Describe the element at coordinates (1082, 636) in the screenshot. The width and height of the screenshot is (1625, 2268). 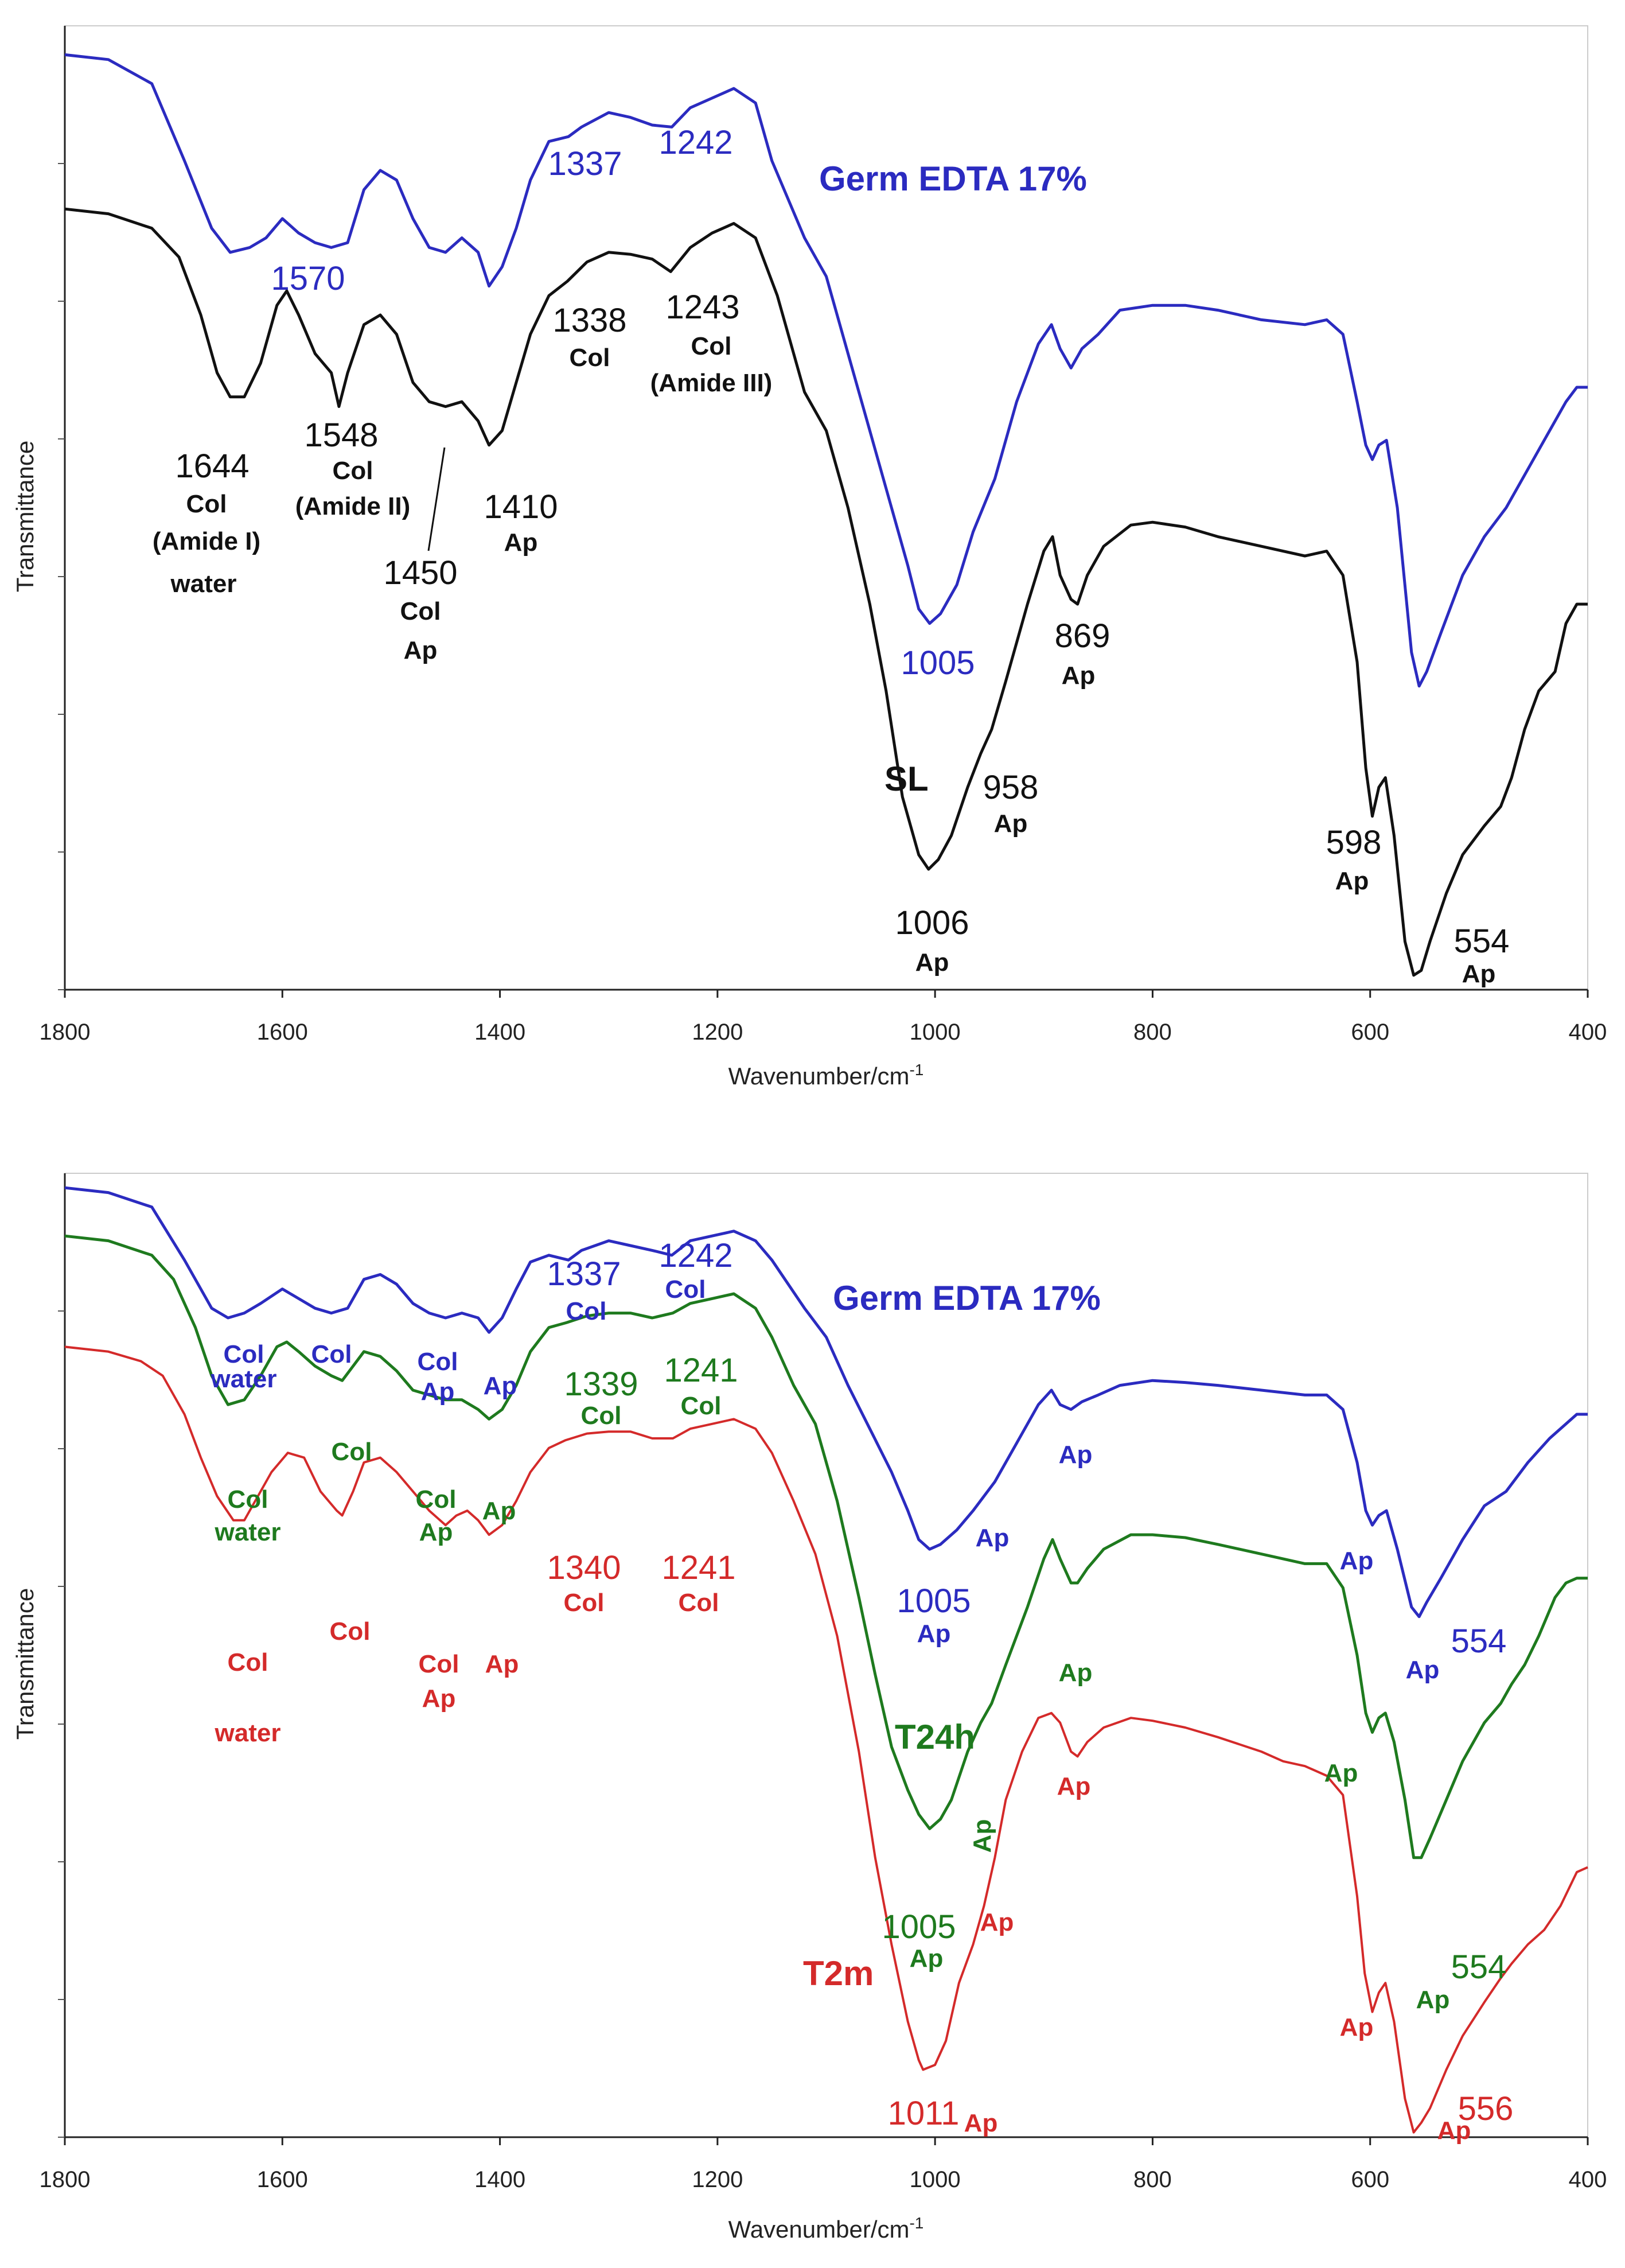
I see `data-label: 869` at that location.